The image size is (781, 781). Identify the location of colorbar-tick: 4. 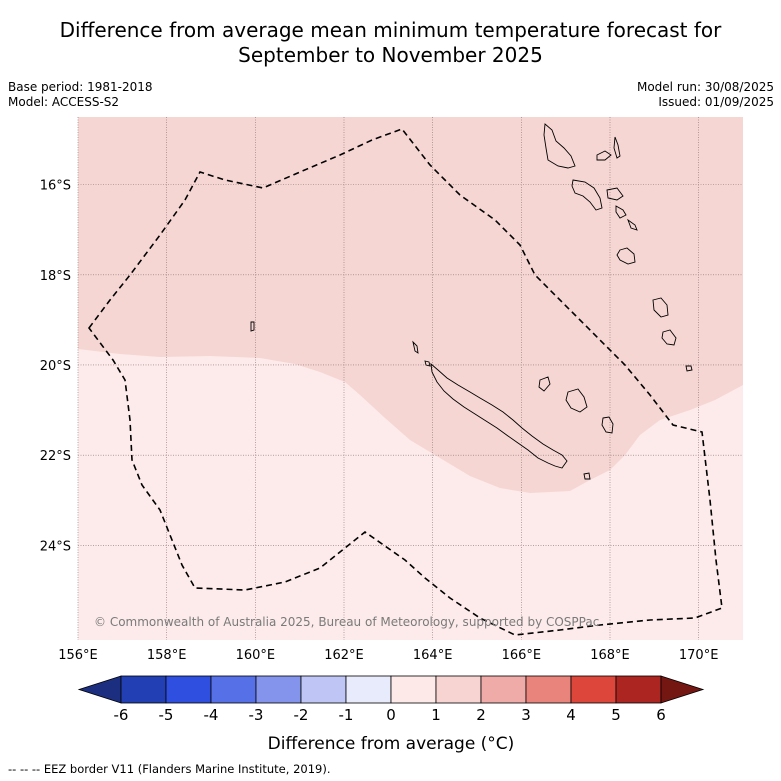
(571, 715).